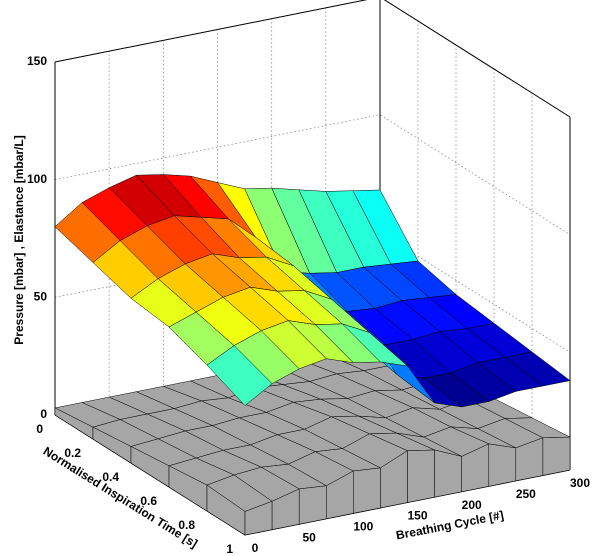  What do you see at coordinates (309, 537) in the screenshot?
I see `x-tick-label: 50` at bounding box center [309, 537].